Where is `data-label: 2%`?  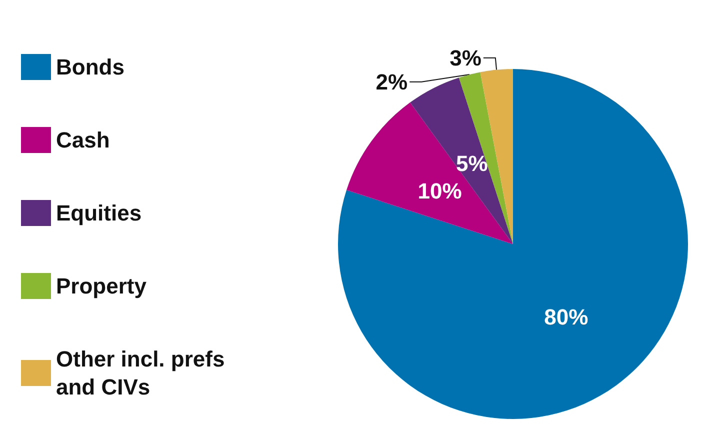 data-label: 2% is located at coordinates (392, 81).